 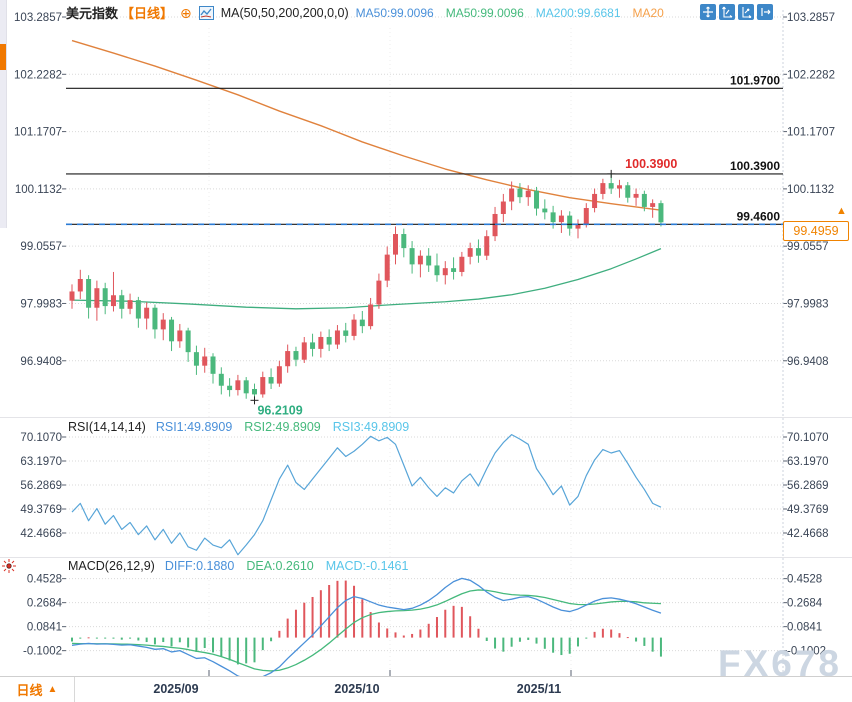 What do you see at coordinates (651, 164) in the screenshot?
I see `high-annotation: 100.3900` at bounding box center [651, 164].